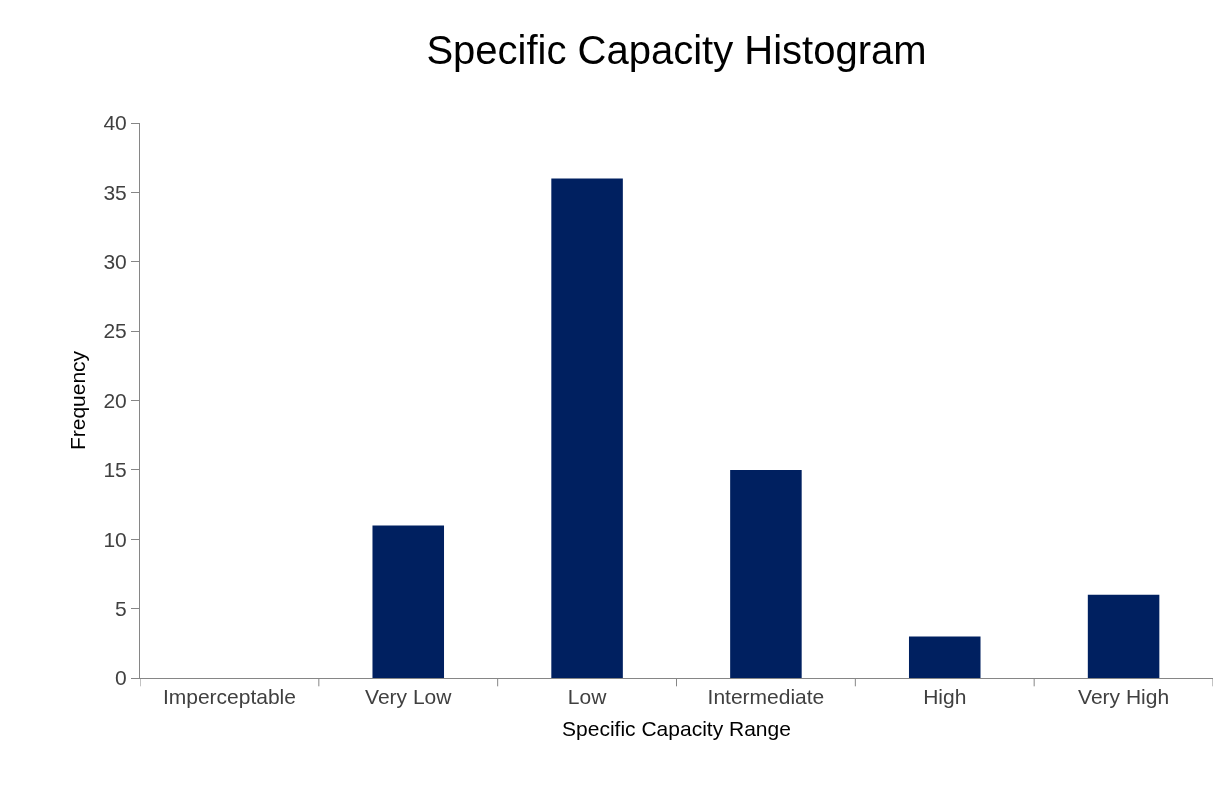 This screenshot has height=794, width=1227. Describe the element at coordinates (121, 608) in the screenshot. I see `y-tick-label: 5` at that location.